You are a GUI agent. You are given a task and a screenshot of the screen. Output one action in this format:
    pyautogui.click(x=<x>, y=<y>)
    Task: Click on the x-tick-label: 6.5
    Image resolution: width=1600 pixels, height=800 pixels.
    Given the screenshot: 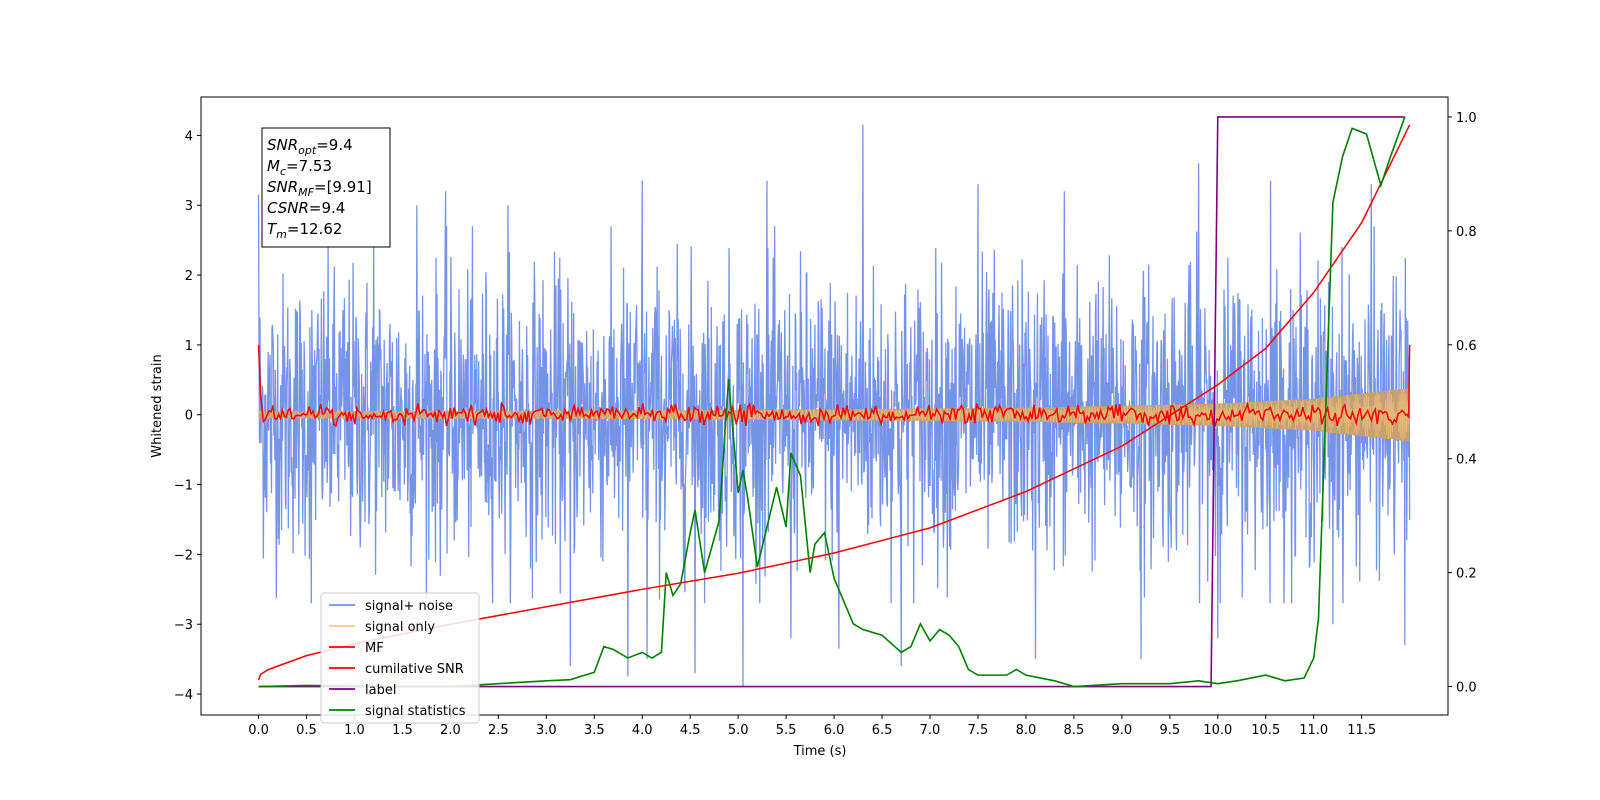 What is the action you would take?
    pyautogui.click(x=882, y=730)
    